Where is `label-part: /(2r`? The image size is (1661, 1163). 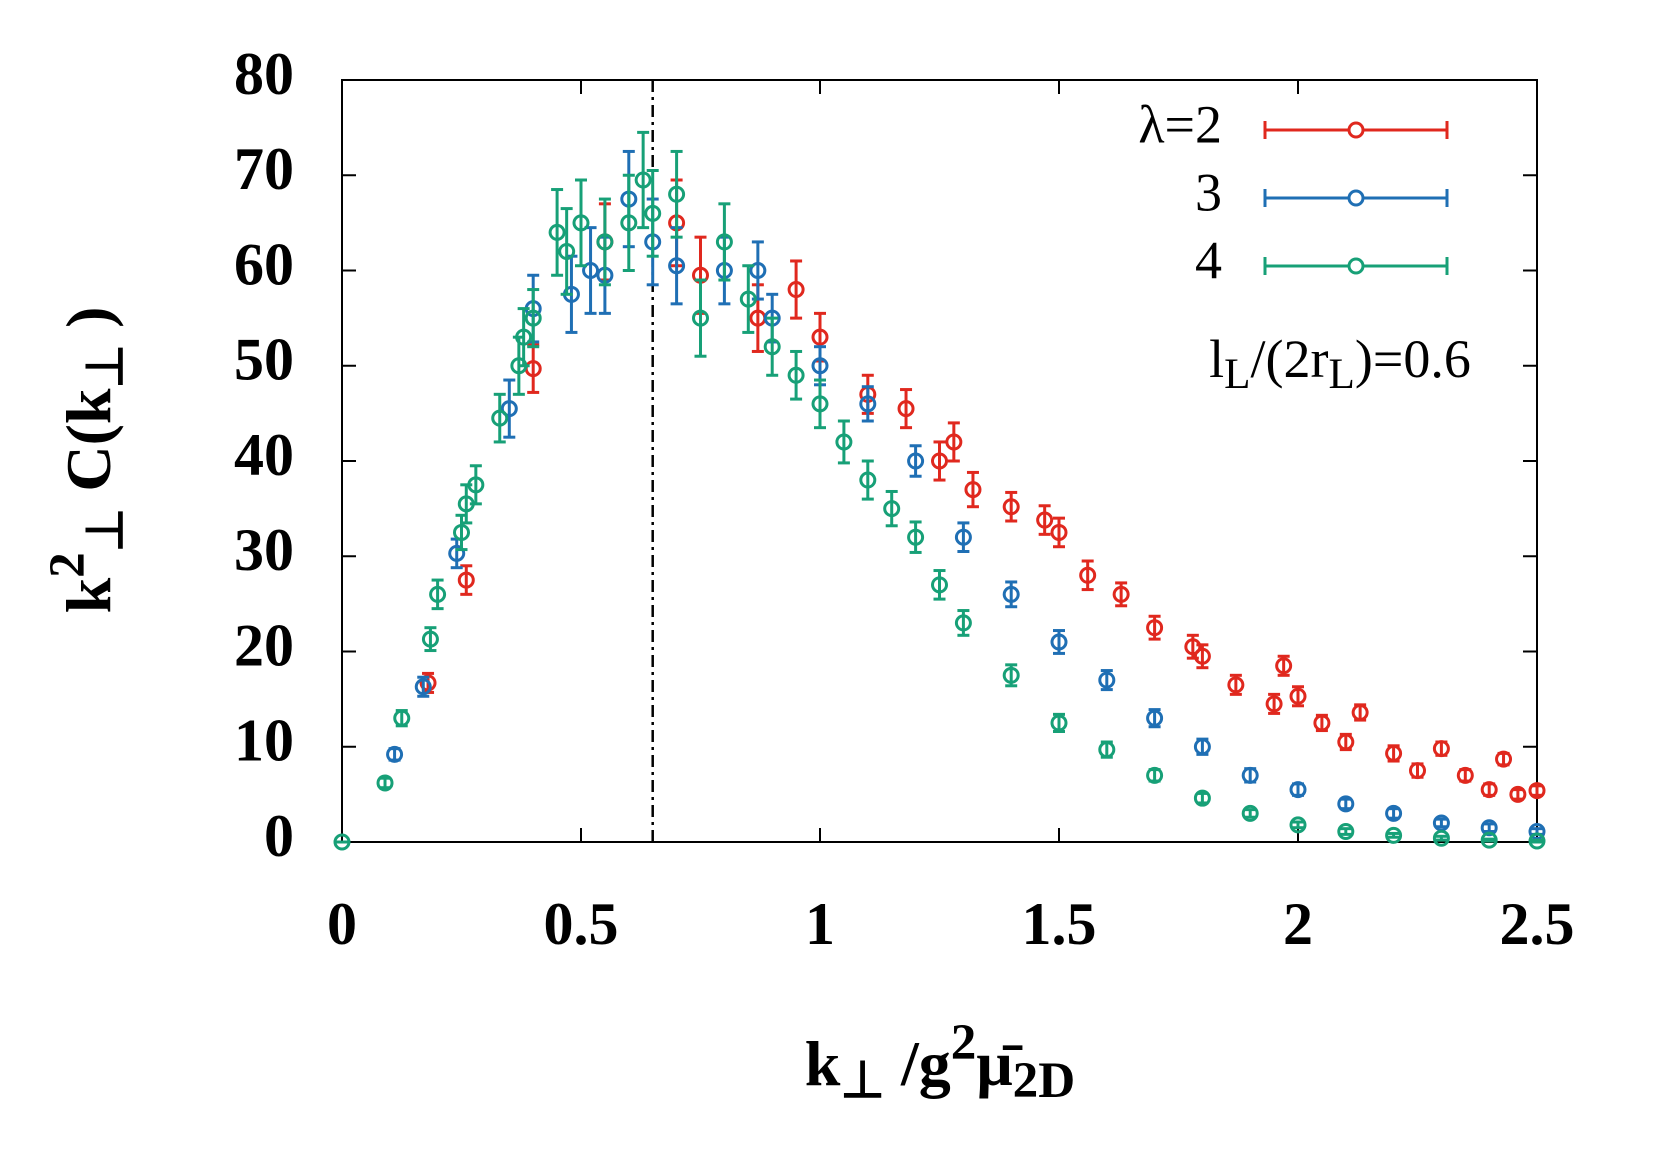
label-part: /(2r is located at coordinates (1290, 359).